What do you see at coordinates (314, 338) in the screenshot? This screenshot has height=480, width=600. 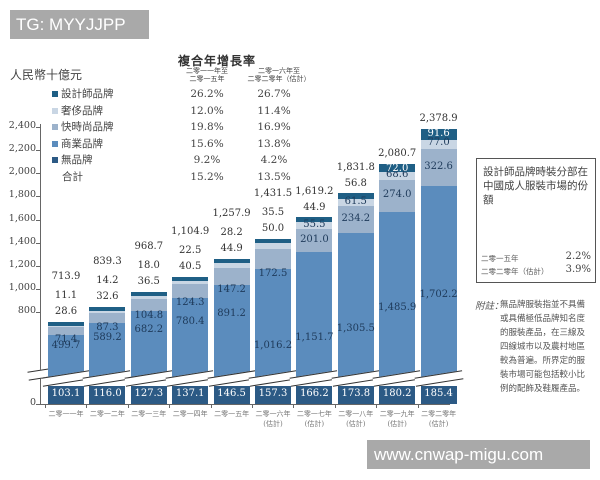 I see `label-commercial: 1,151.7` at bounding box center [314, 338].